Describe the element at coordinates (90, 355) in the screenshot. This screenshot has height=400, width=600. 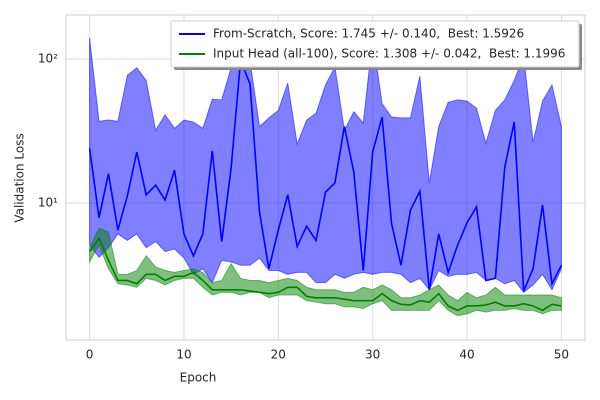
I see `x-tick-label: 0` at that location.